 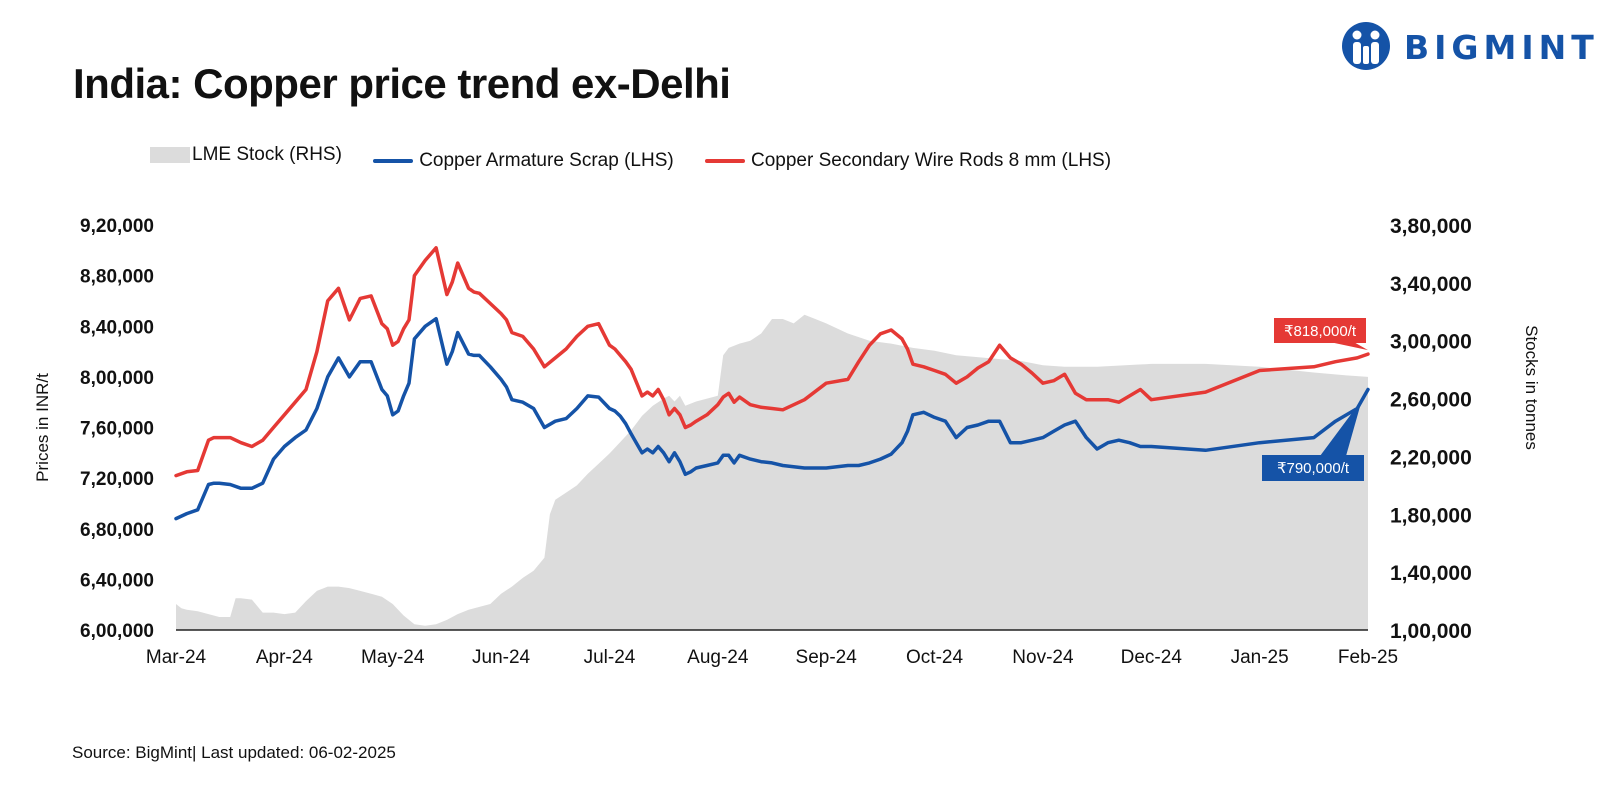 I want to click on y-right-tick-label: 1,80,000, so click(x=1431, y=515).